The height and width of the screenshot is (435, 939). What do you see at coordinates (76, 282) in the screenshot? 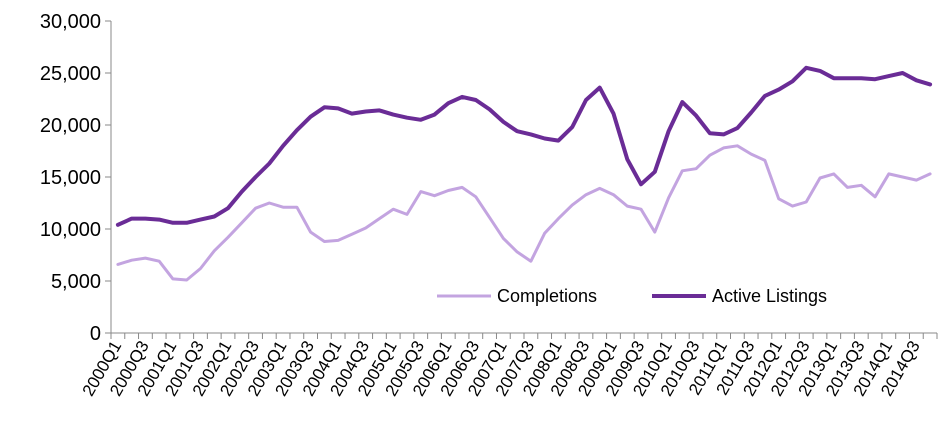
I see `y-tick-label: 5,000` at bounding box center [76, 282].